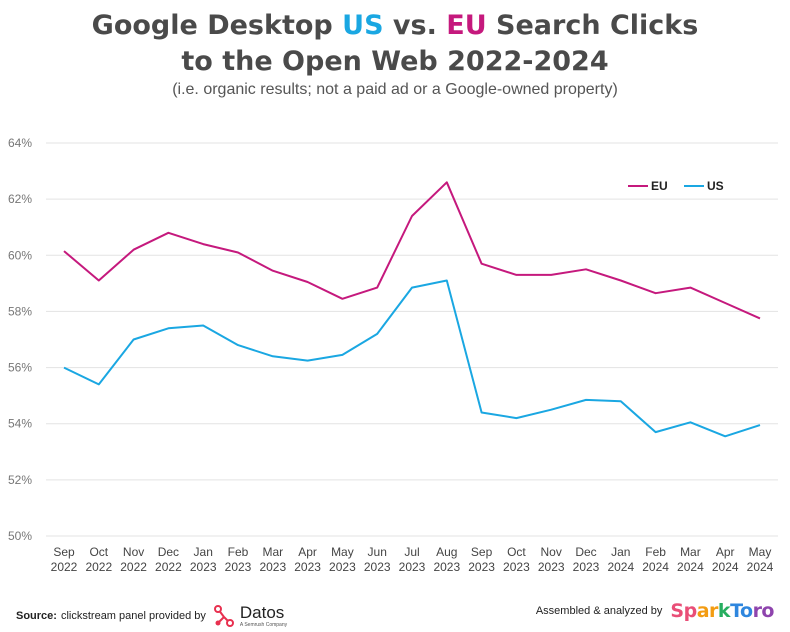 The height and width of the screenshot is (632, 790). I want to click on datos-tagline: A Semrush Company, so click(263, 624).